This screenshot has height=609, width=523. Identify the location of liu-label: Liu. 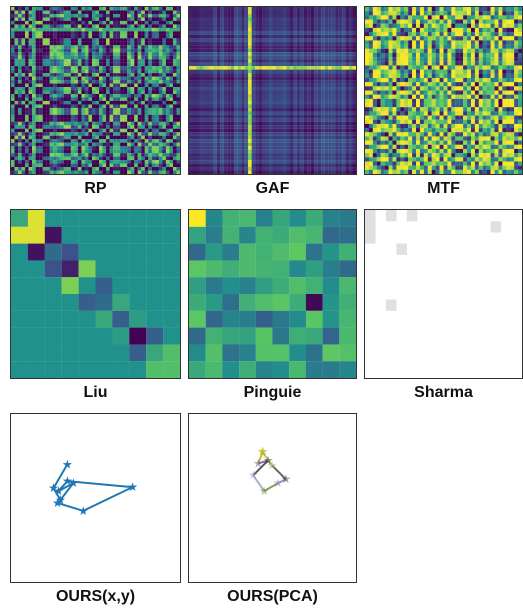
(95, 392).